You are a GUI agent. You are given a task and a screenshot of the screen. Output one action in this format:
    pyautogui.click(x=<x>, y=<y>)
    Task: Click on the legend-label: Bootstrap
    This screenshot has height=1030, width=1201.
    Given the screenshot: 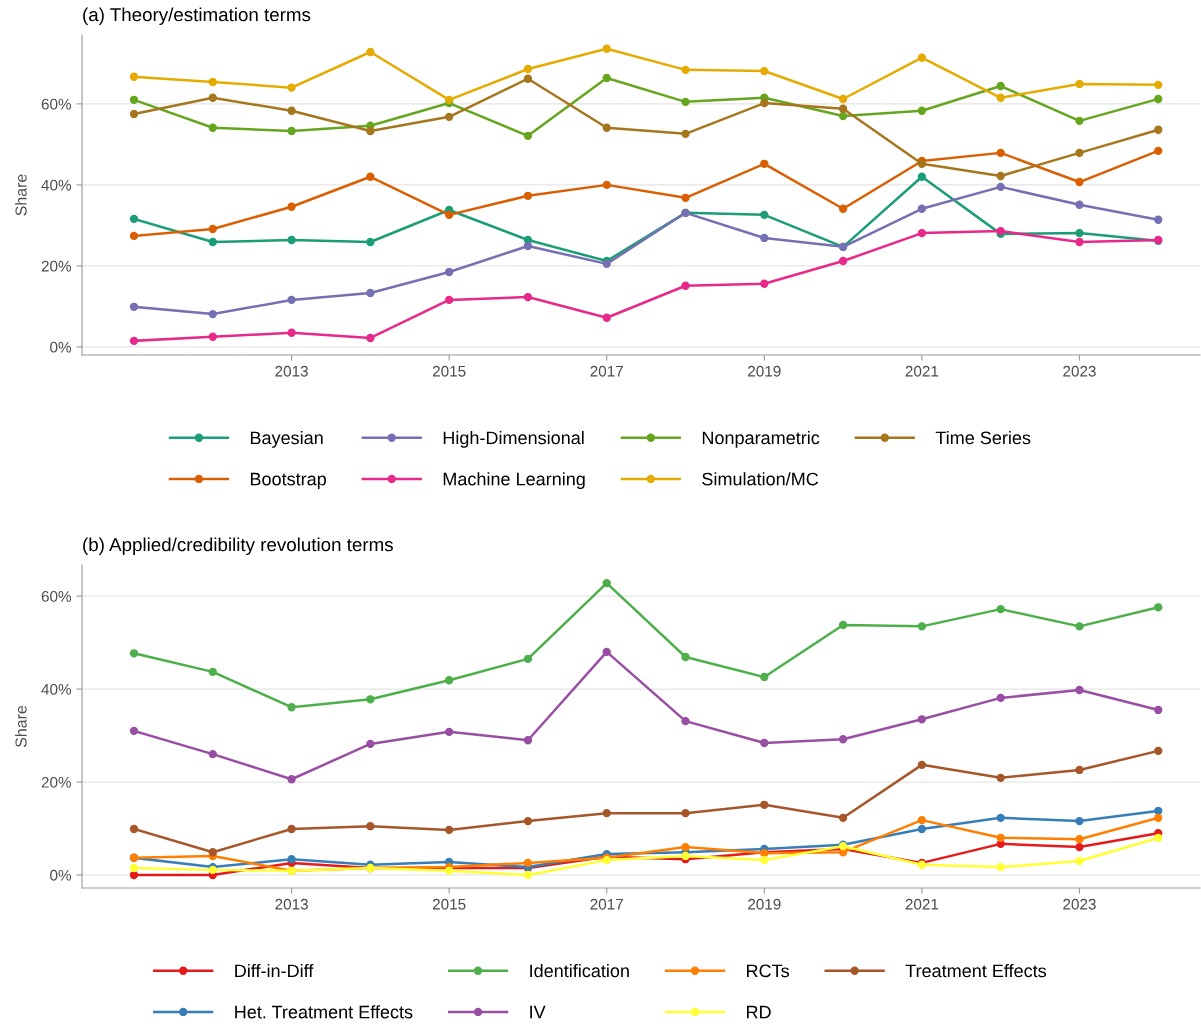 What is the action you would take?
    pyautogui.click(x=288, y=481)
    